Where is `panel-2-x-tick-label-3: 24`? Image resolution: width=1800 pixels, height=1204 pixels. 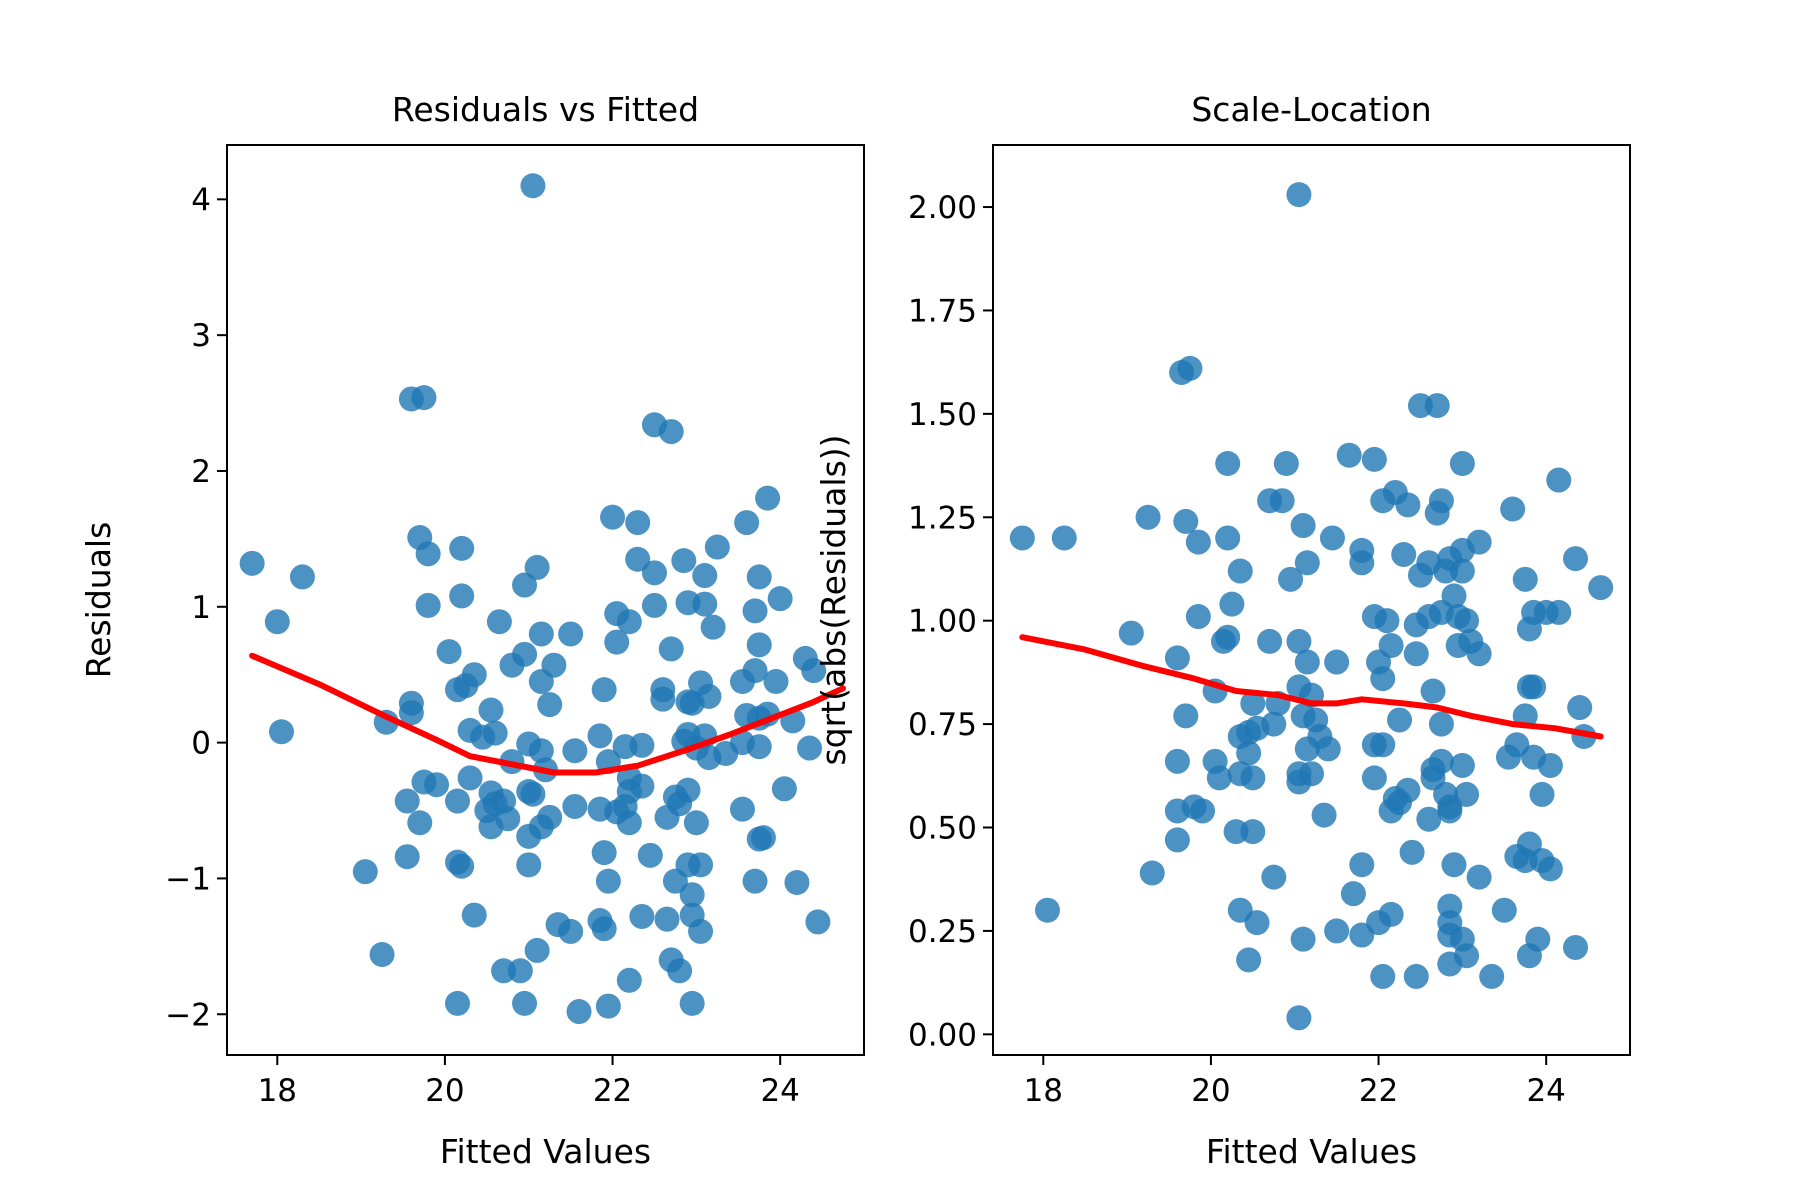 panel-2-x-tick-label-3: 24 is located at coordinates (1545, 1091).